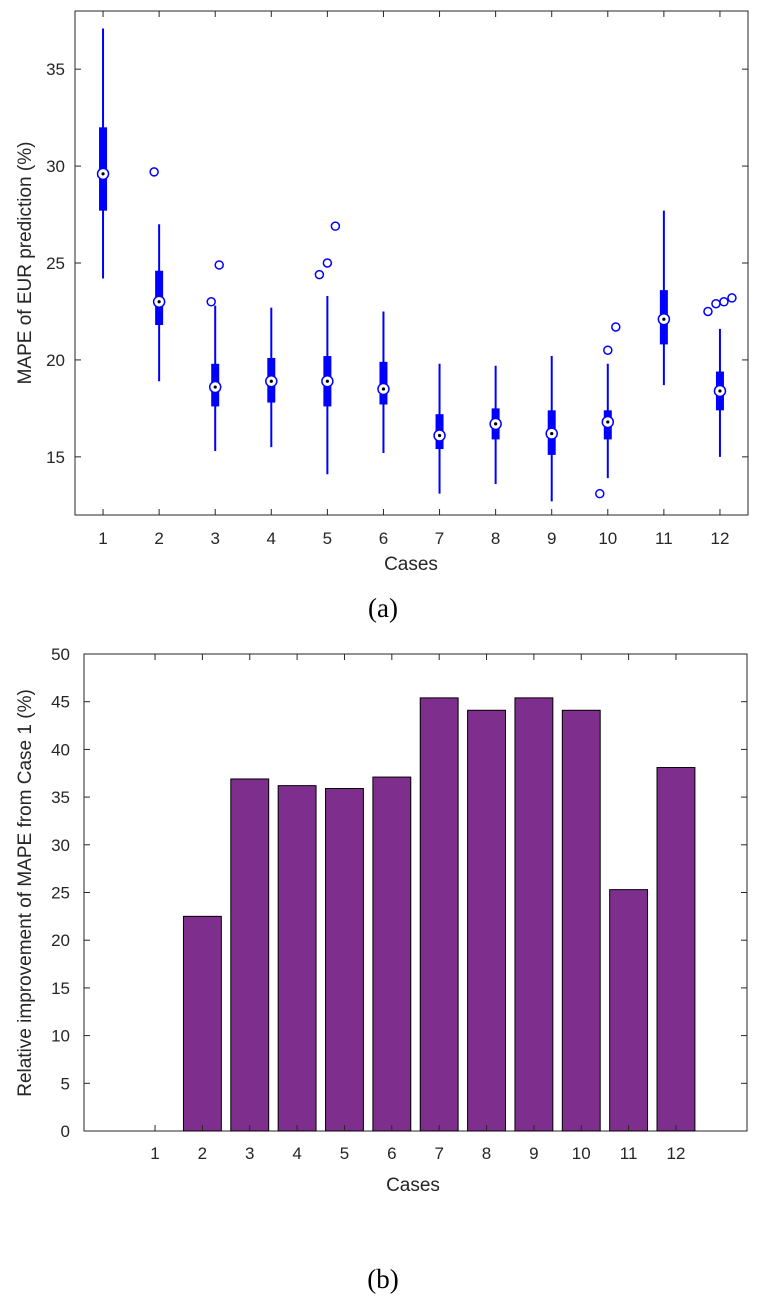 The height and width of the screenshot is (1308, 767). I want to click on chart-b-xtick-label: 4, so click(296, 1153).